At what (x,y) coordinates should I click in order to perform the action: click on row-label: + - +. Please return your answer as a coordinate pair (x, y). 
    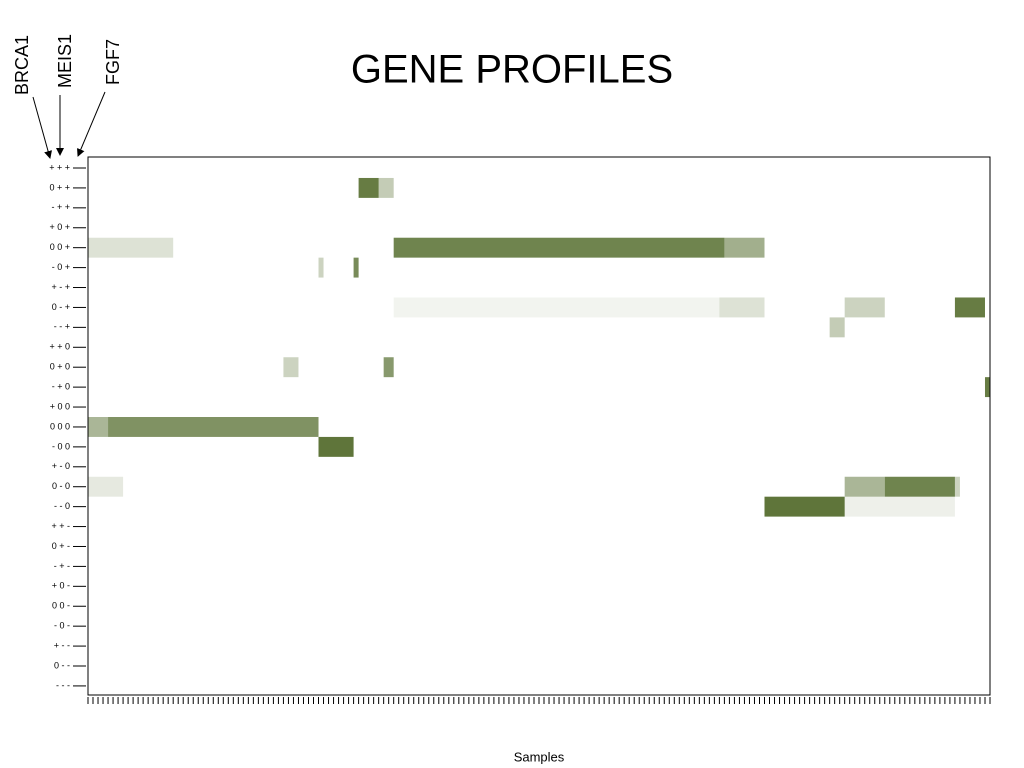
    Looking at the image, I should click on (60, 287).